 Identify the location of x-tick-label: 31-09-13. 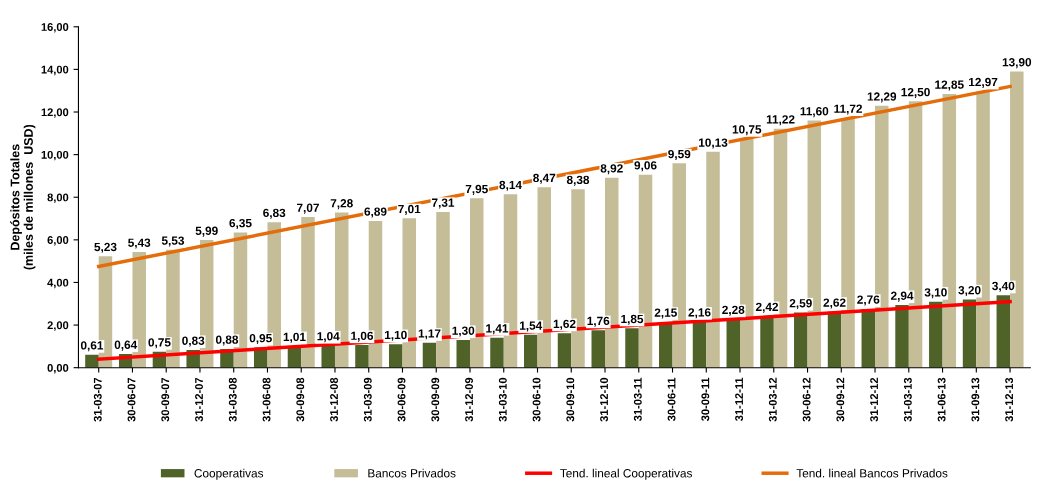
(975, 399).